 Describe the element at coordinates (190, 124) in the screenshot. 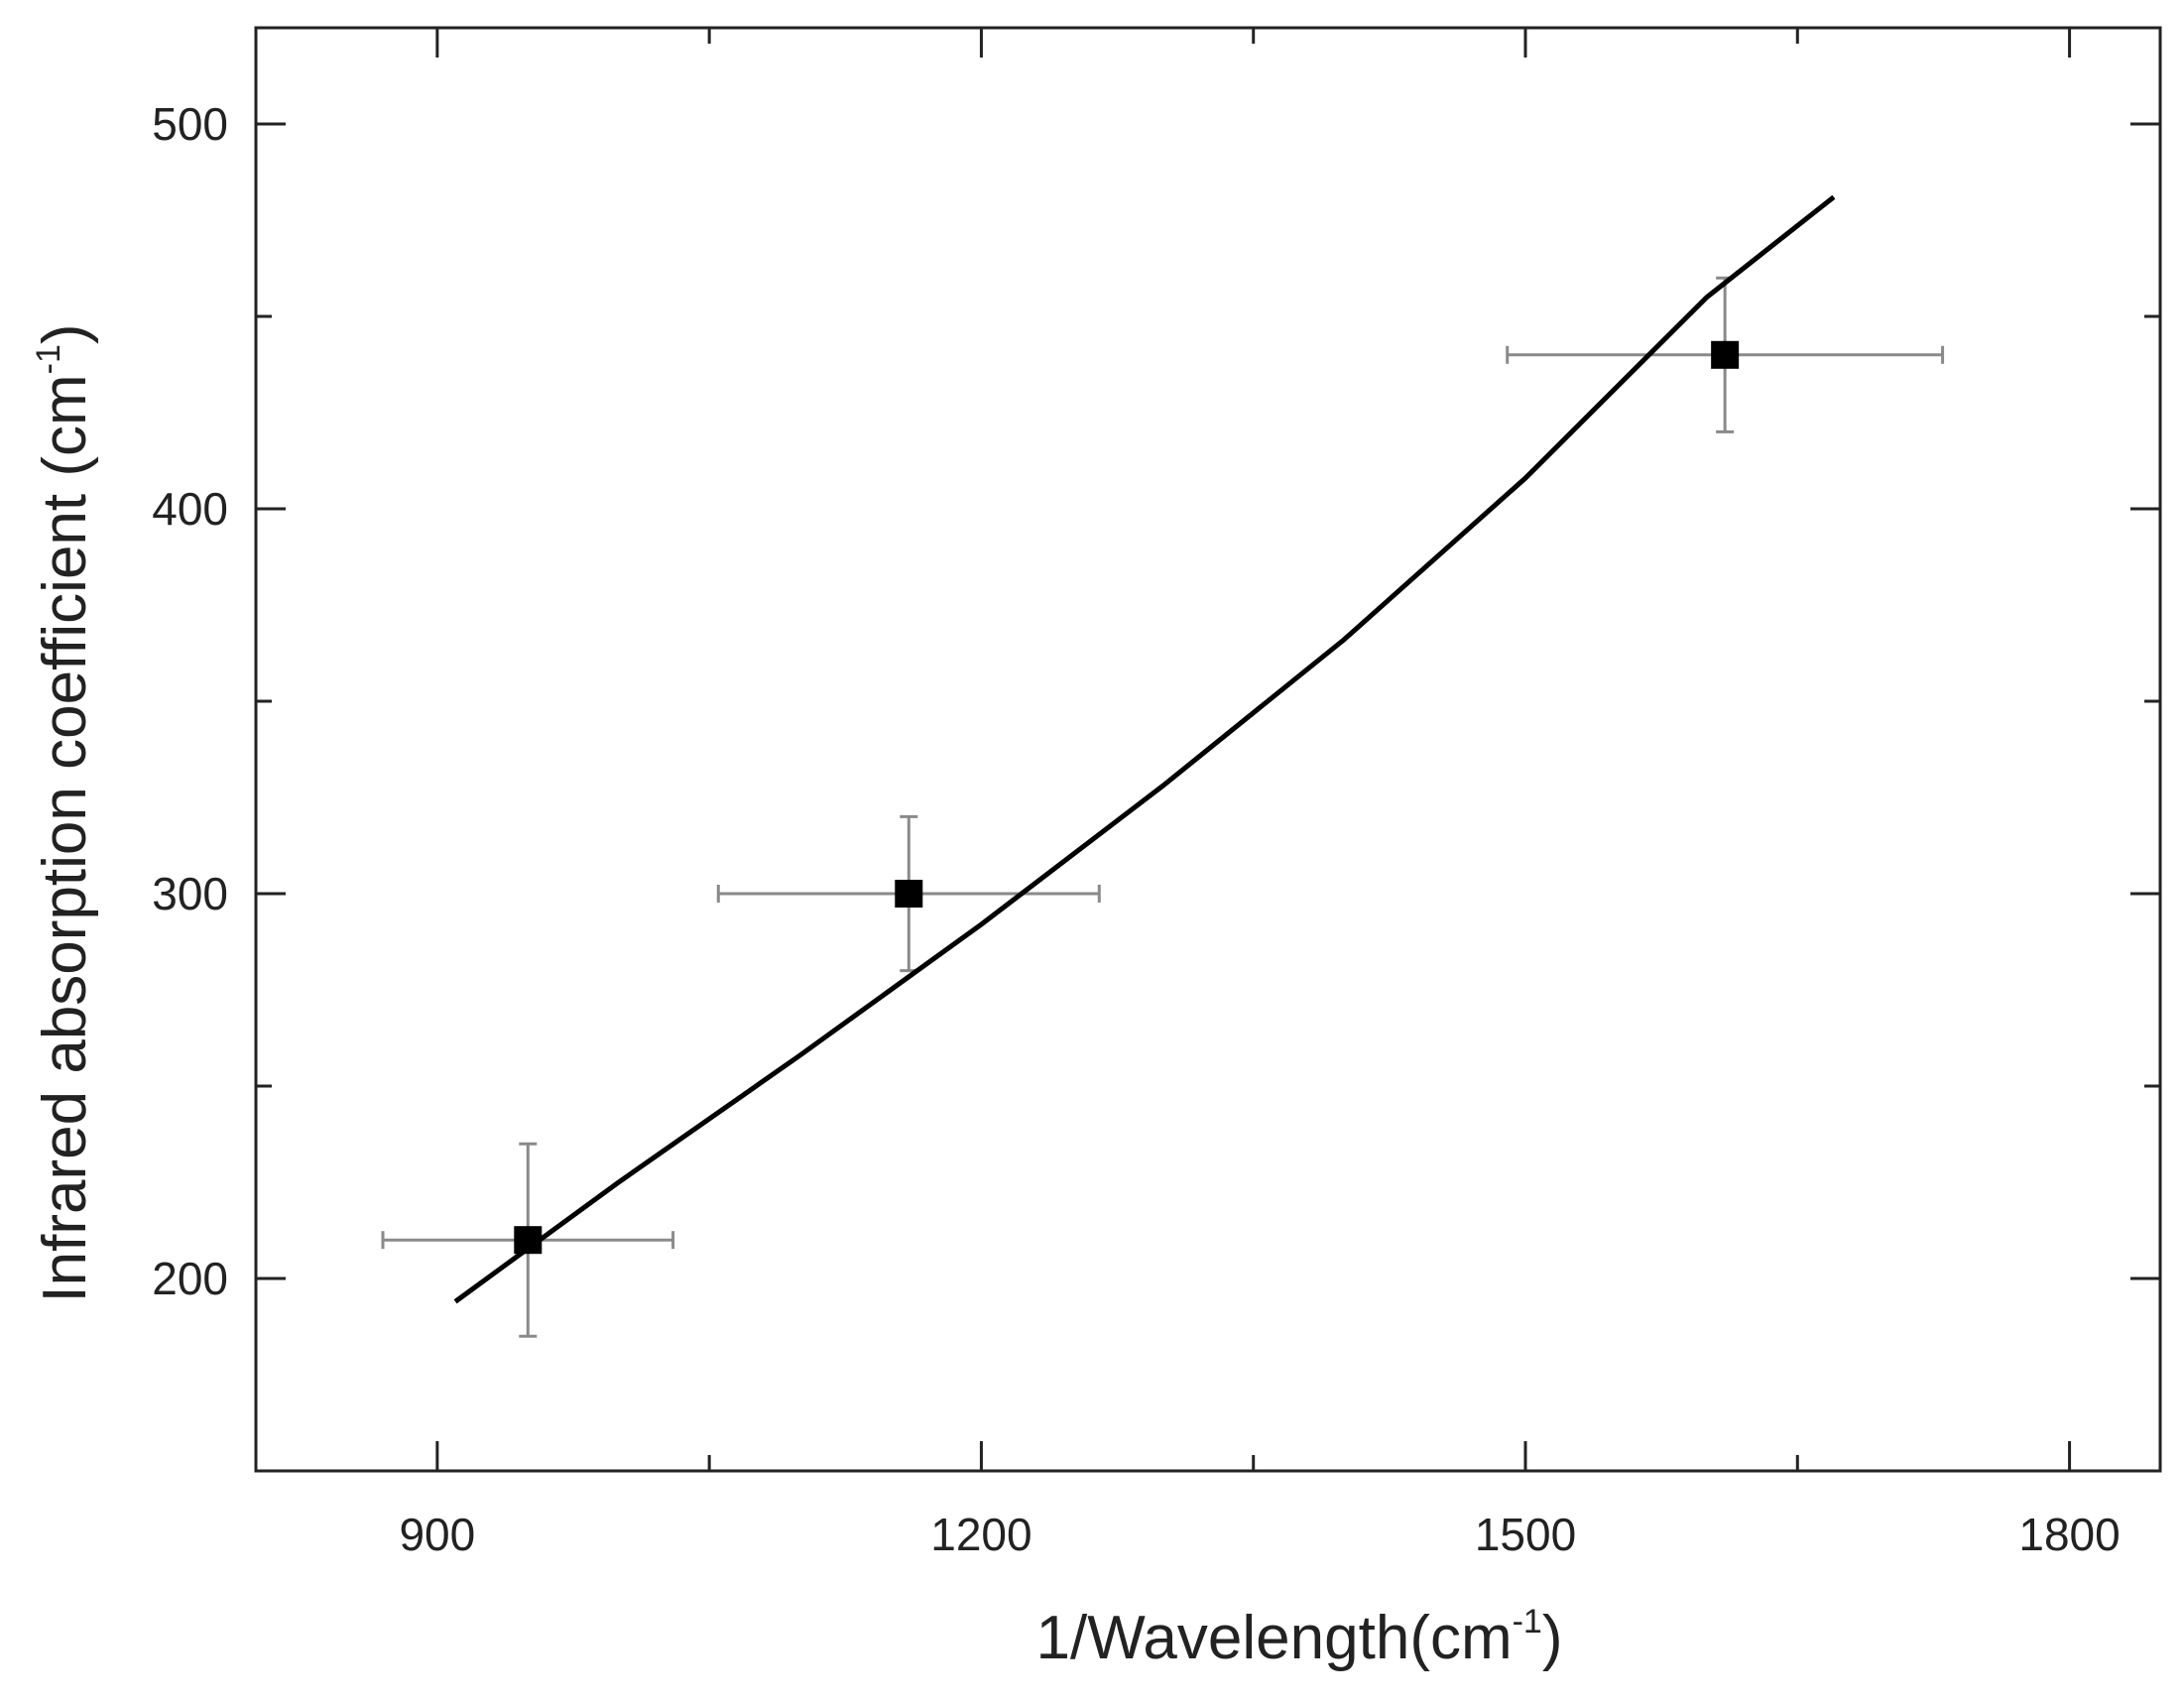

I see `y-tick-label: 500` at that location.